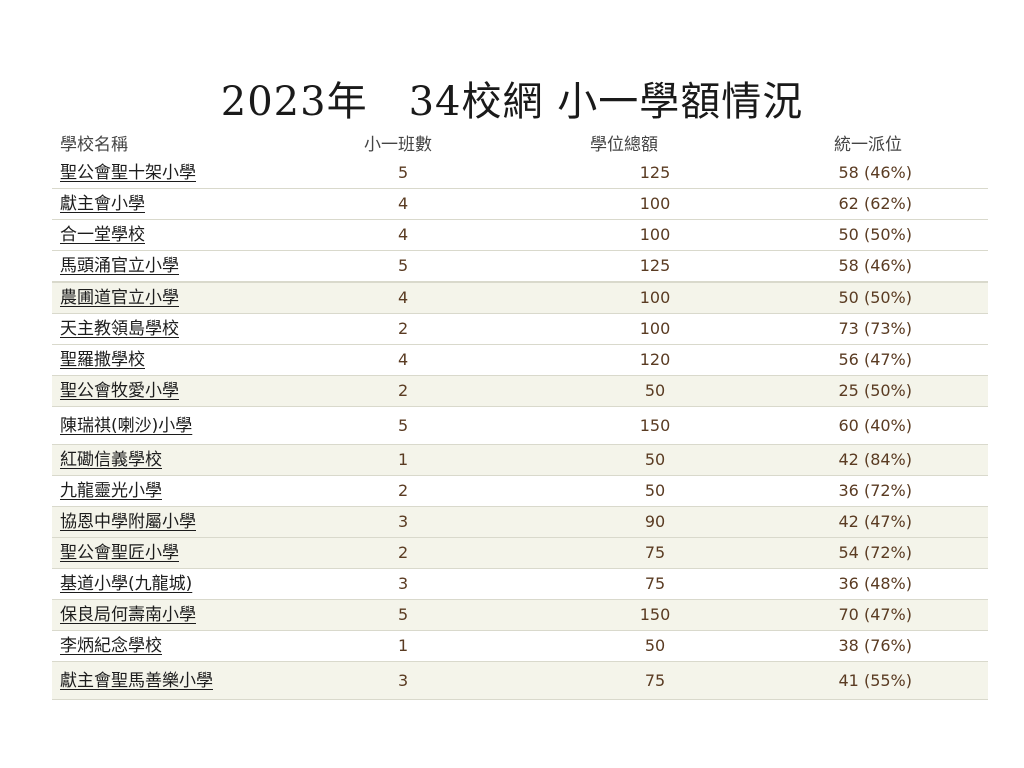  Describe the element at coordinates (520, 615) in the screenshot. I see `table-row: 保良局何壽南小學 5 150 70 (47%)` at that location.